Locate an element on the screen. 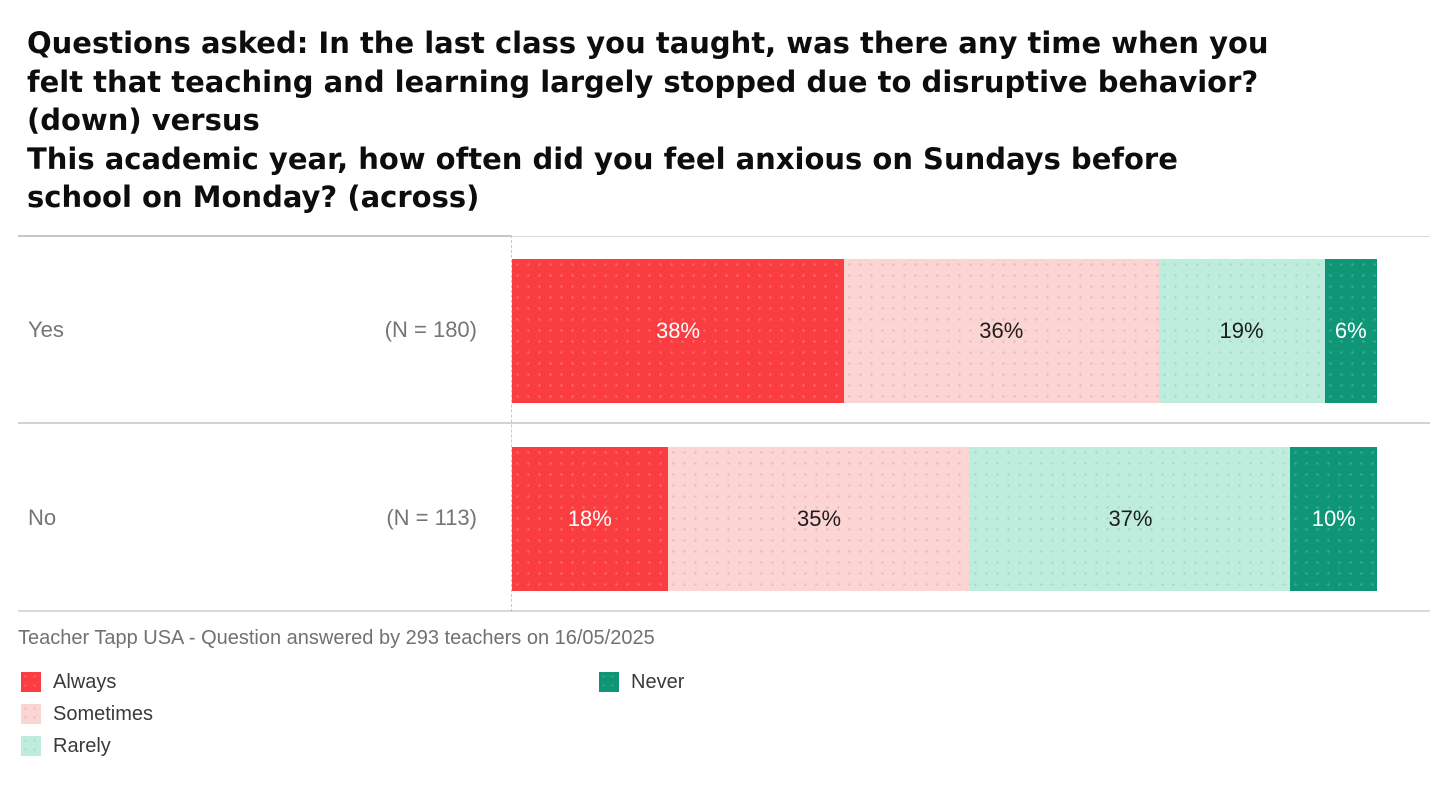  row-label: No is located at coordinates (42, 517).